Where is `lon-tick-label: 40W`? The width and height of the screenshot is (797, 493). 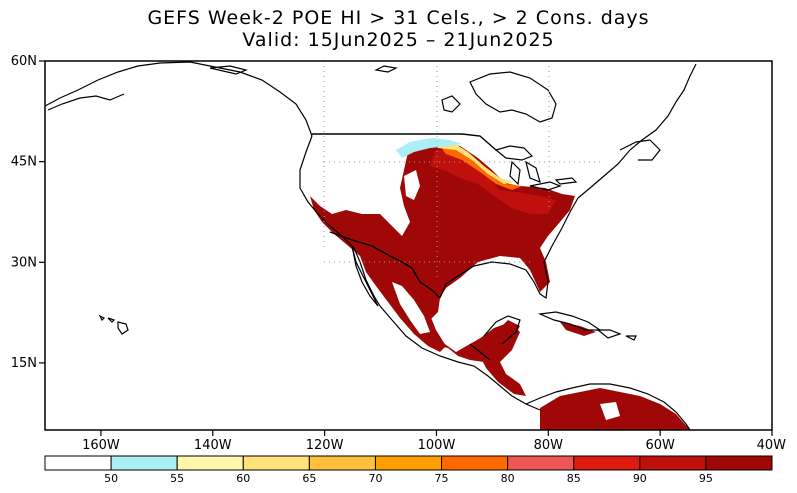 lon-tick-label: 40W is located at coordinates (772, 445).